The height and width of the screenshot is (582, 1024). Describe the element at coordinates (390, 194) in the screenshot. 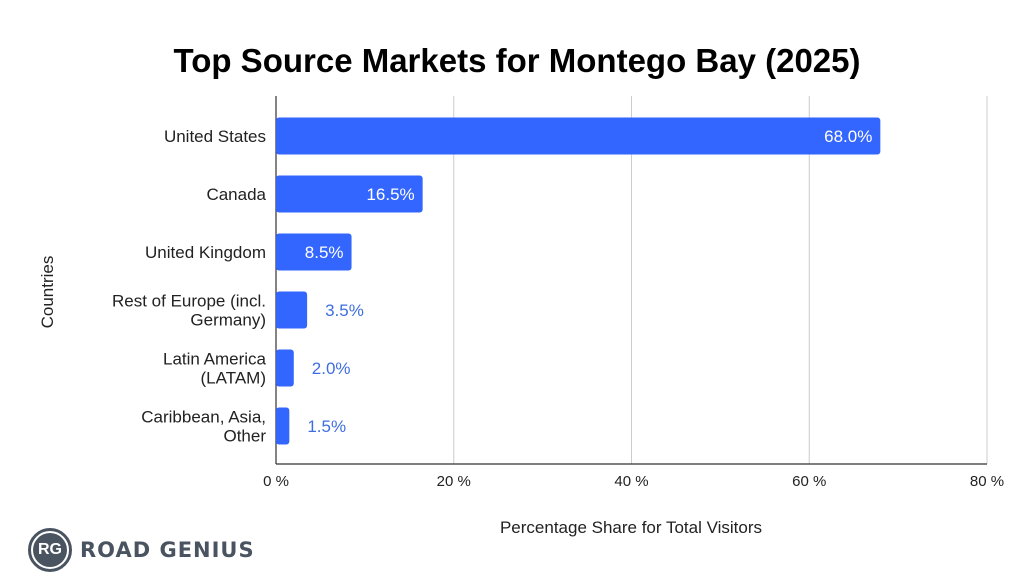

I see `data-label: 16.5%` at that location.